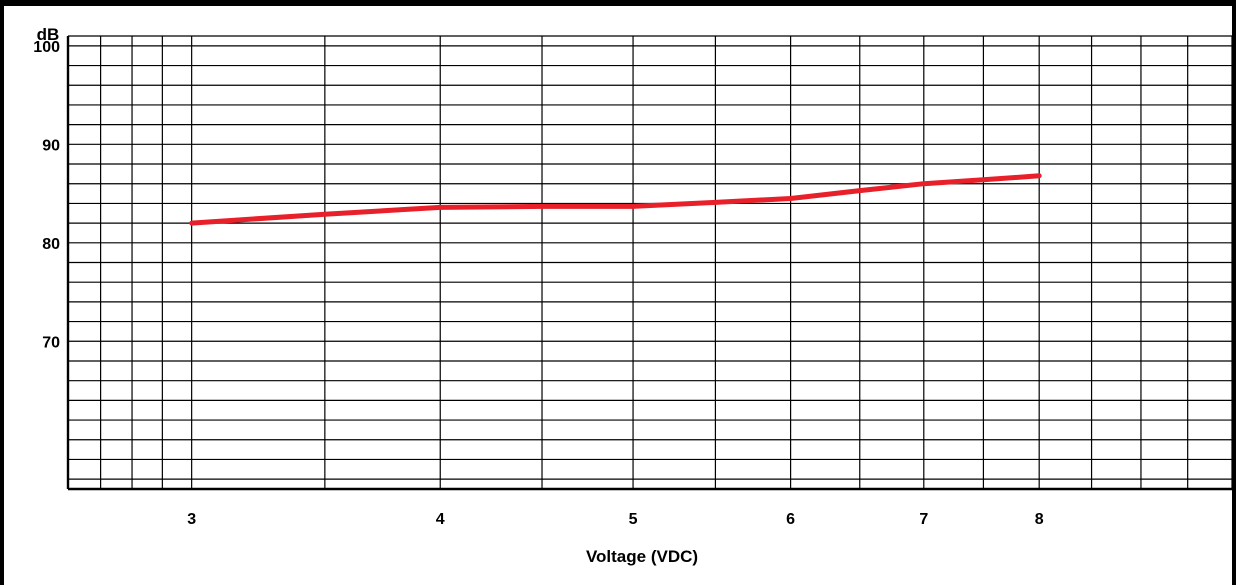 The height and width of the screenshot is (585, 1236). I want to click on x-tick-label: 3, so click(191, 519).